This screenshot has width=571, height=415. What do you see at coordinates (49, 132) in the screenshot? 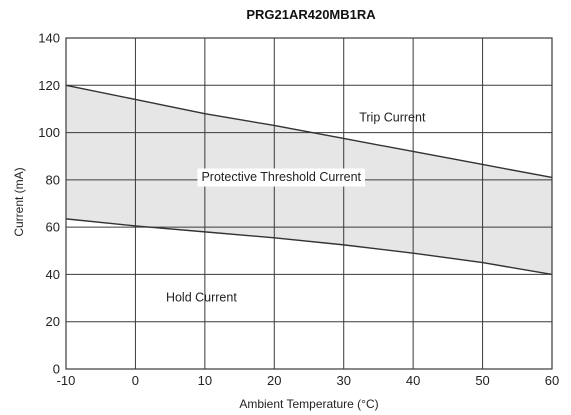
I see `y-tick-label: 100` at bounding box center [49, 132].